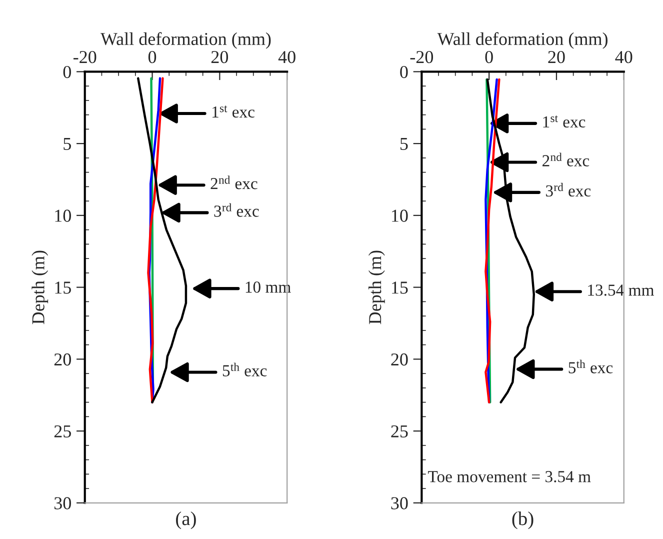  I want to click on line-series, so click(489, 241).